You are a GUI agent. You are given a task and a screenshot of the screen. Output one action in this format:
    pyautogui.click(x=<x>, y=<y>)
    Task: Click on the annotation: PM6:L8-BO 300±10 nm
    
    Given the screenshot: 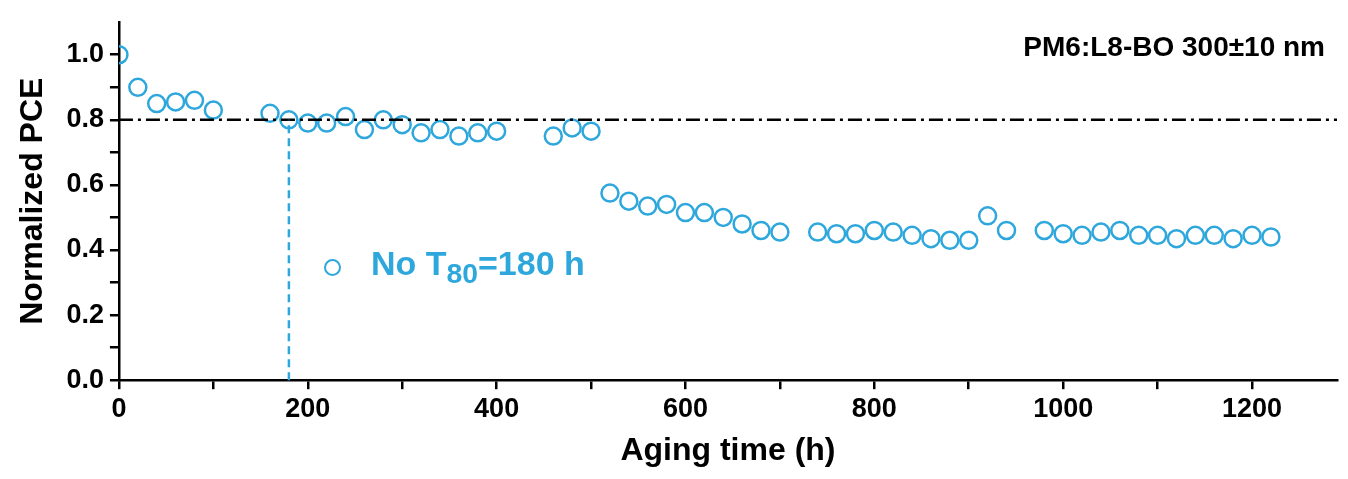 What is the action you would take?
    pyautogui.click(x=1174, y=46)
    